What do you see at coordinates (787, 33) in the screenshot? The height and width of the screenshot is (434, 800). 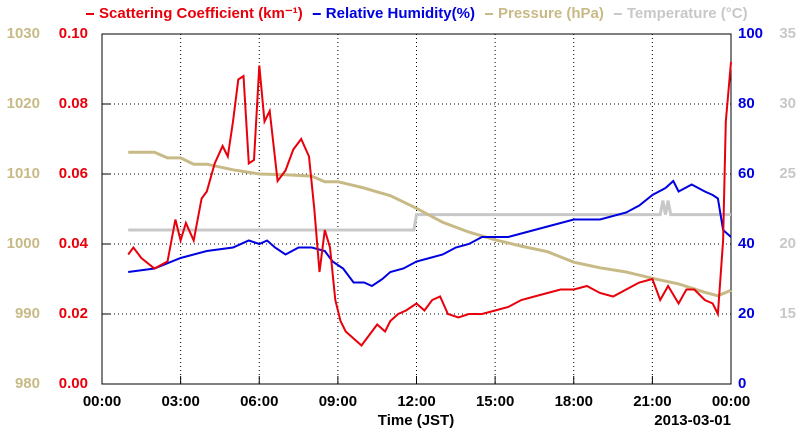 I see `y4-tick-label: 35` at bounding box center [787, 33].